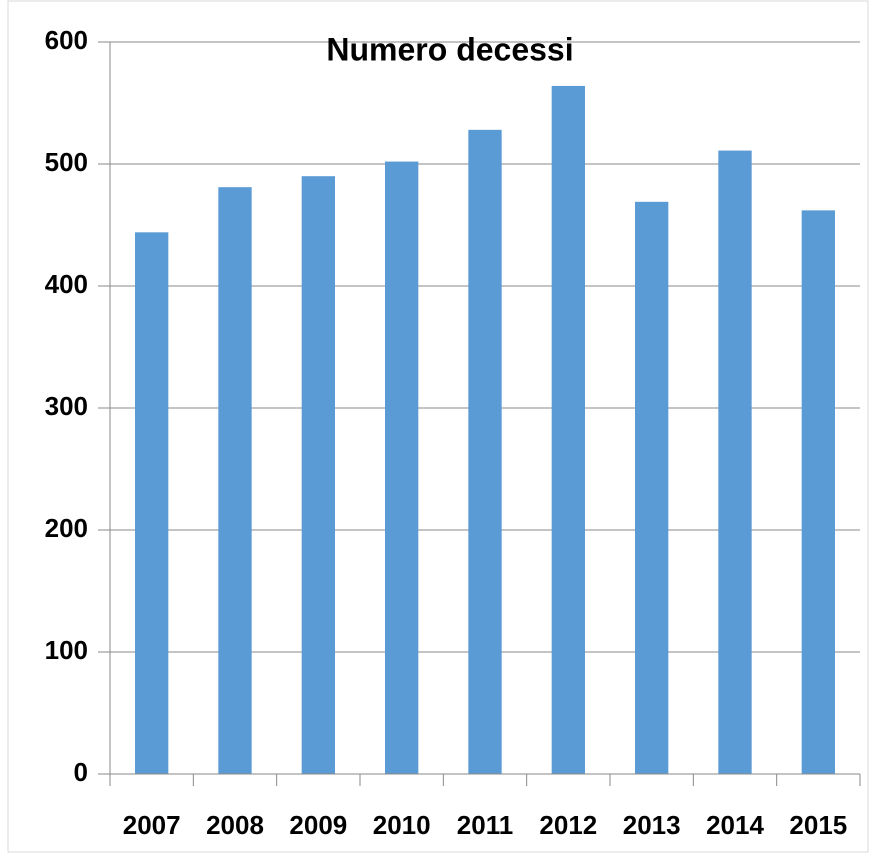 The image size is (879, 853). What do you see at coordinates (402, 825) in the screenshot?
I see `x-tick-label: 2010` at bounding box center [402, 825].